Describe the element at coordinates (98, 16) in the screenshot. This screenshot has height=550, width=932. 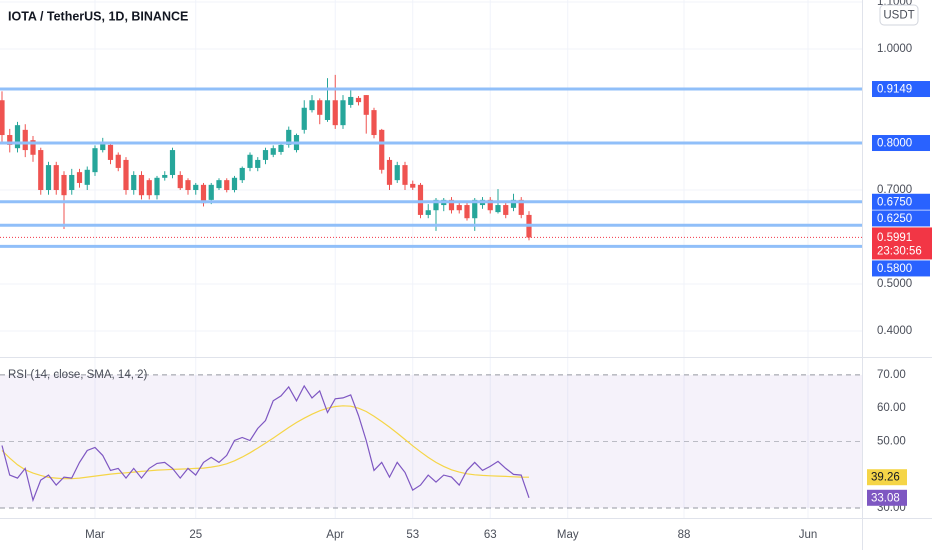
I see `chart-title: IOTA / TetherUS, 1D, BINANCE` at that location.